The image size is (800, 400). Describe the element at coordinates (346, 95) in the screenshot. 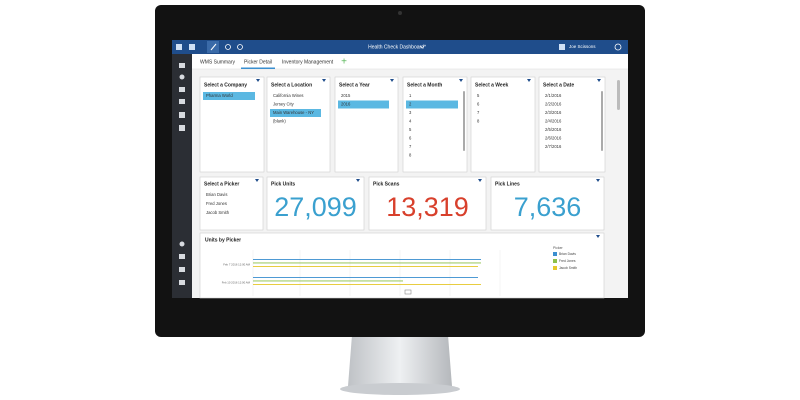

I see `filter-item: 2015` at that location.